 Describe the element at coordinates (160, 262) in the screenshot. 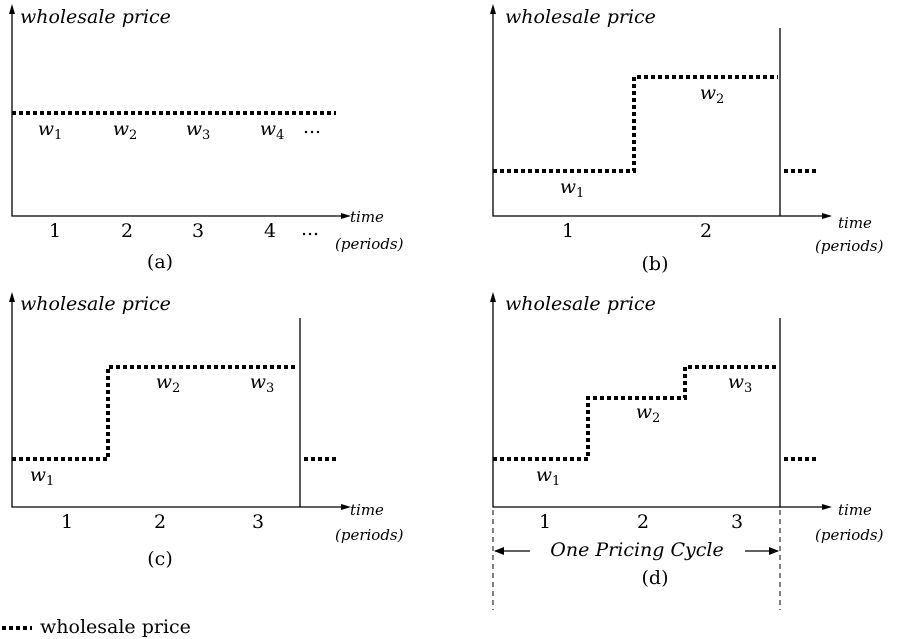

I see `caption: (a)` at that location.